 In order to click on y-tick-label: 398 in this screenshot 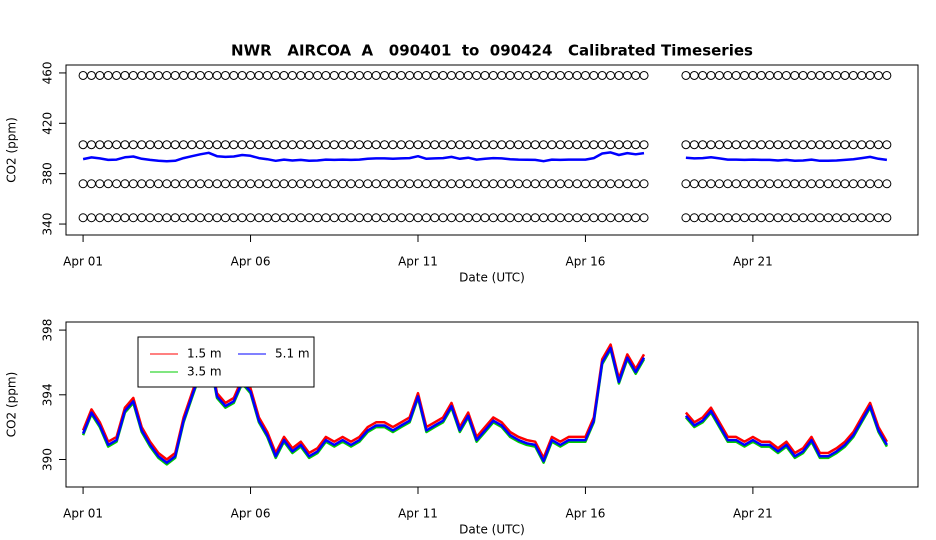, I will do `click(48, 330)`.